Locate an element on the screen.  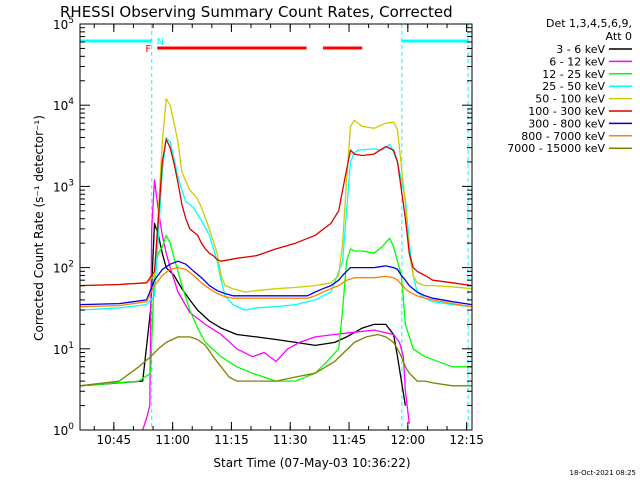
x-tick-label-0: 10:45 is located at coordinates (114, 440).